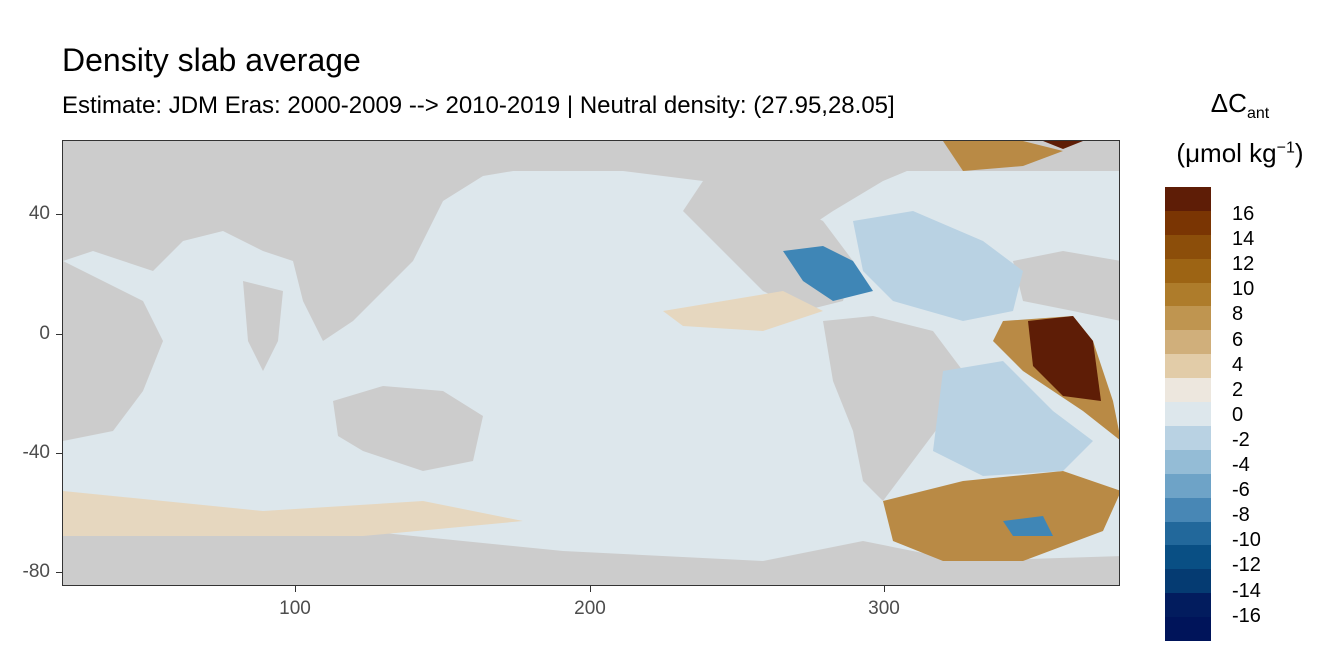 This screenshot has height=672, width=1344. Describe the element at coordinates (1238, 364) in the screenshot. I see `legend-label: 4` at that location.